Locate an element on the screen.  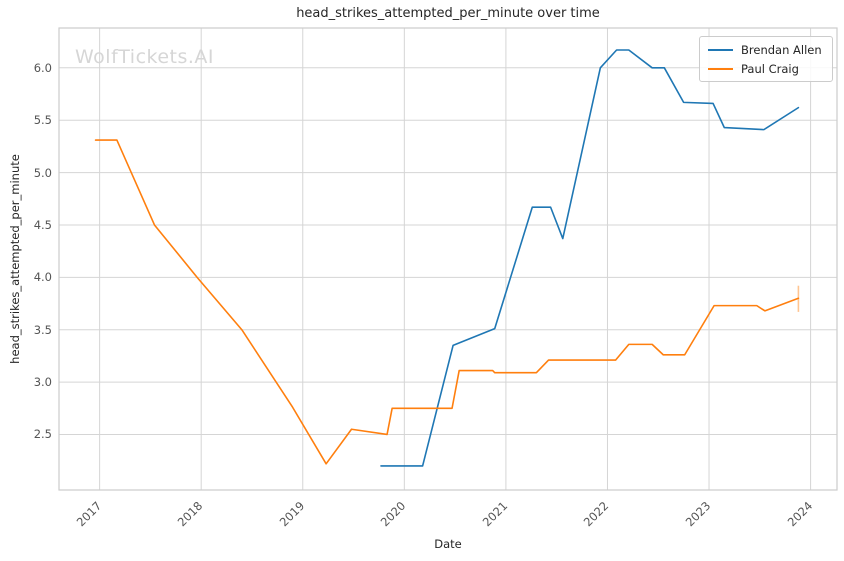
y-tick-label: 2.5 is located at coordinates (42, 434).